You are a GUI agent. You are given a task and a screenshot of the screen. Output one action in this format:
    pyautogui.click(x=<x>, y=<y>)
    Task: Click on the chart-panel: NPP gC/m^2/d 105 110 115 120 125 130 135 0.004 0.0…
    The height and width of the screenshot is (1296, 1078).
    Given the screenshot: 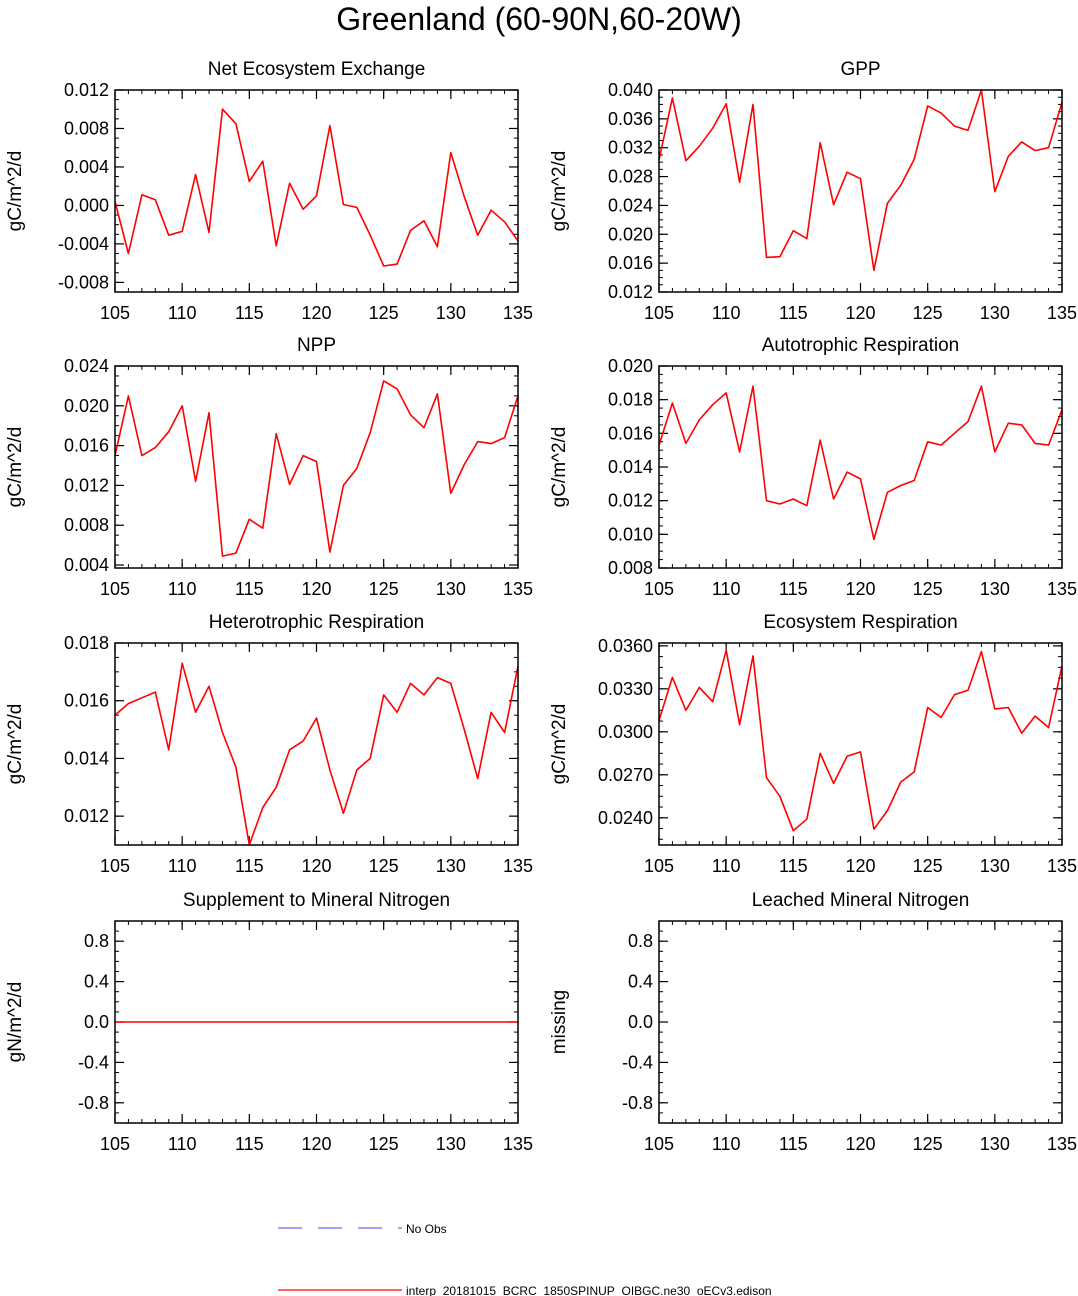 What is the action you would take?
    pyautogui.click(x=269, y=467)
    